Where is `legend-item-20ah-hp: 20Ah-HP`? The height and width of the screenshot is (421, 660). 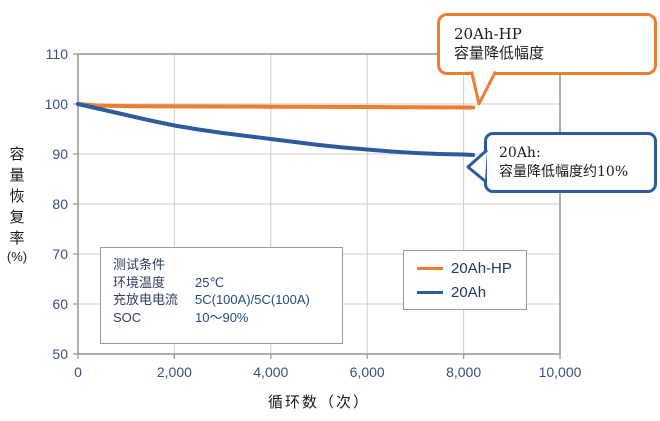 legend-item-20ah-hp: 20Ah-HP is located at coordinates (471, 268).